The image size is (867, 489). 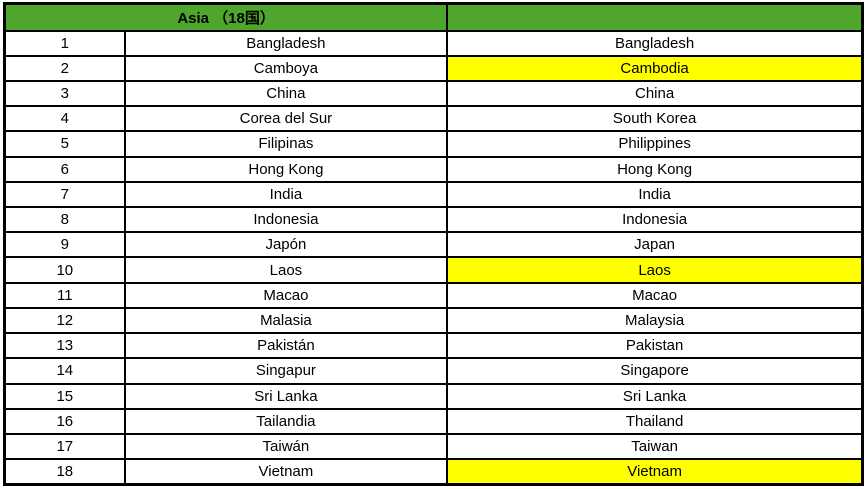 I want to click on table-row: 13 Pakistán Pakistan, so click(x=433, y=346).